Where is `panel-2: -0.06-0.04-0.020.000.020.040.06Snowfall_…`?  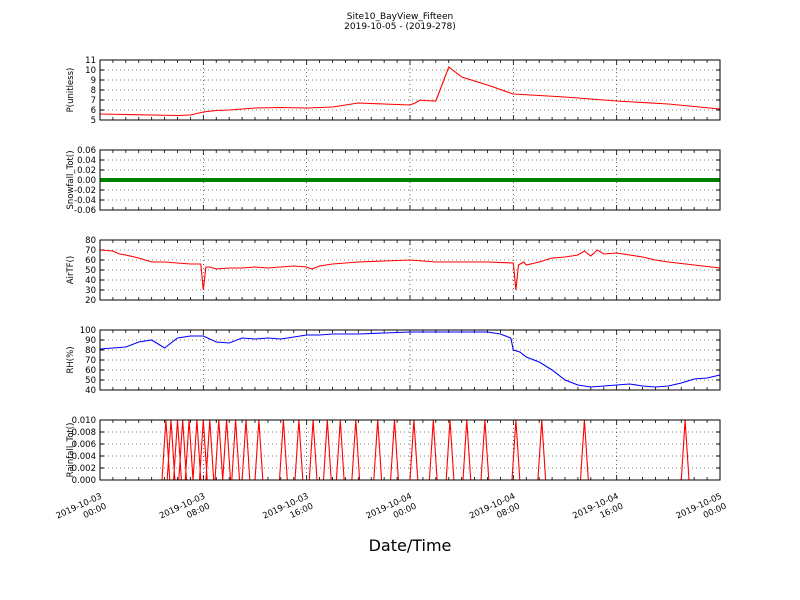 panel-2: -0.06-0.04-0.020.000.020.040.06Snowfall_… is located at coordinates (393, 181).